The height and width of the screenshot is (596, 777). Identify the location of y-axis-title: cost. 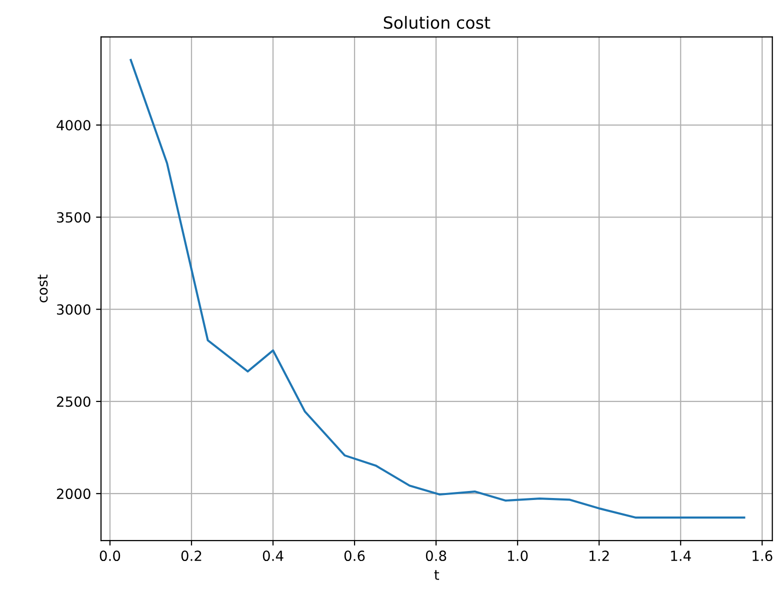
(43, 288).